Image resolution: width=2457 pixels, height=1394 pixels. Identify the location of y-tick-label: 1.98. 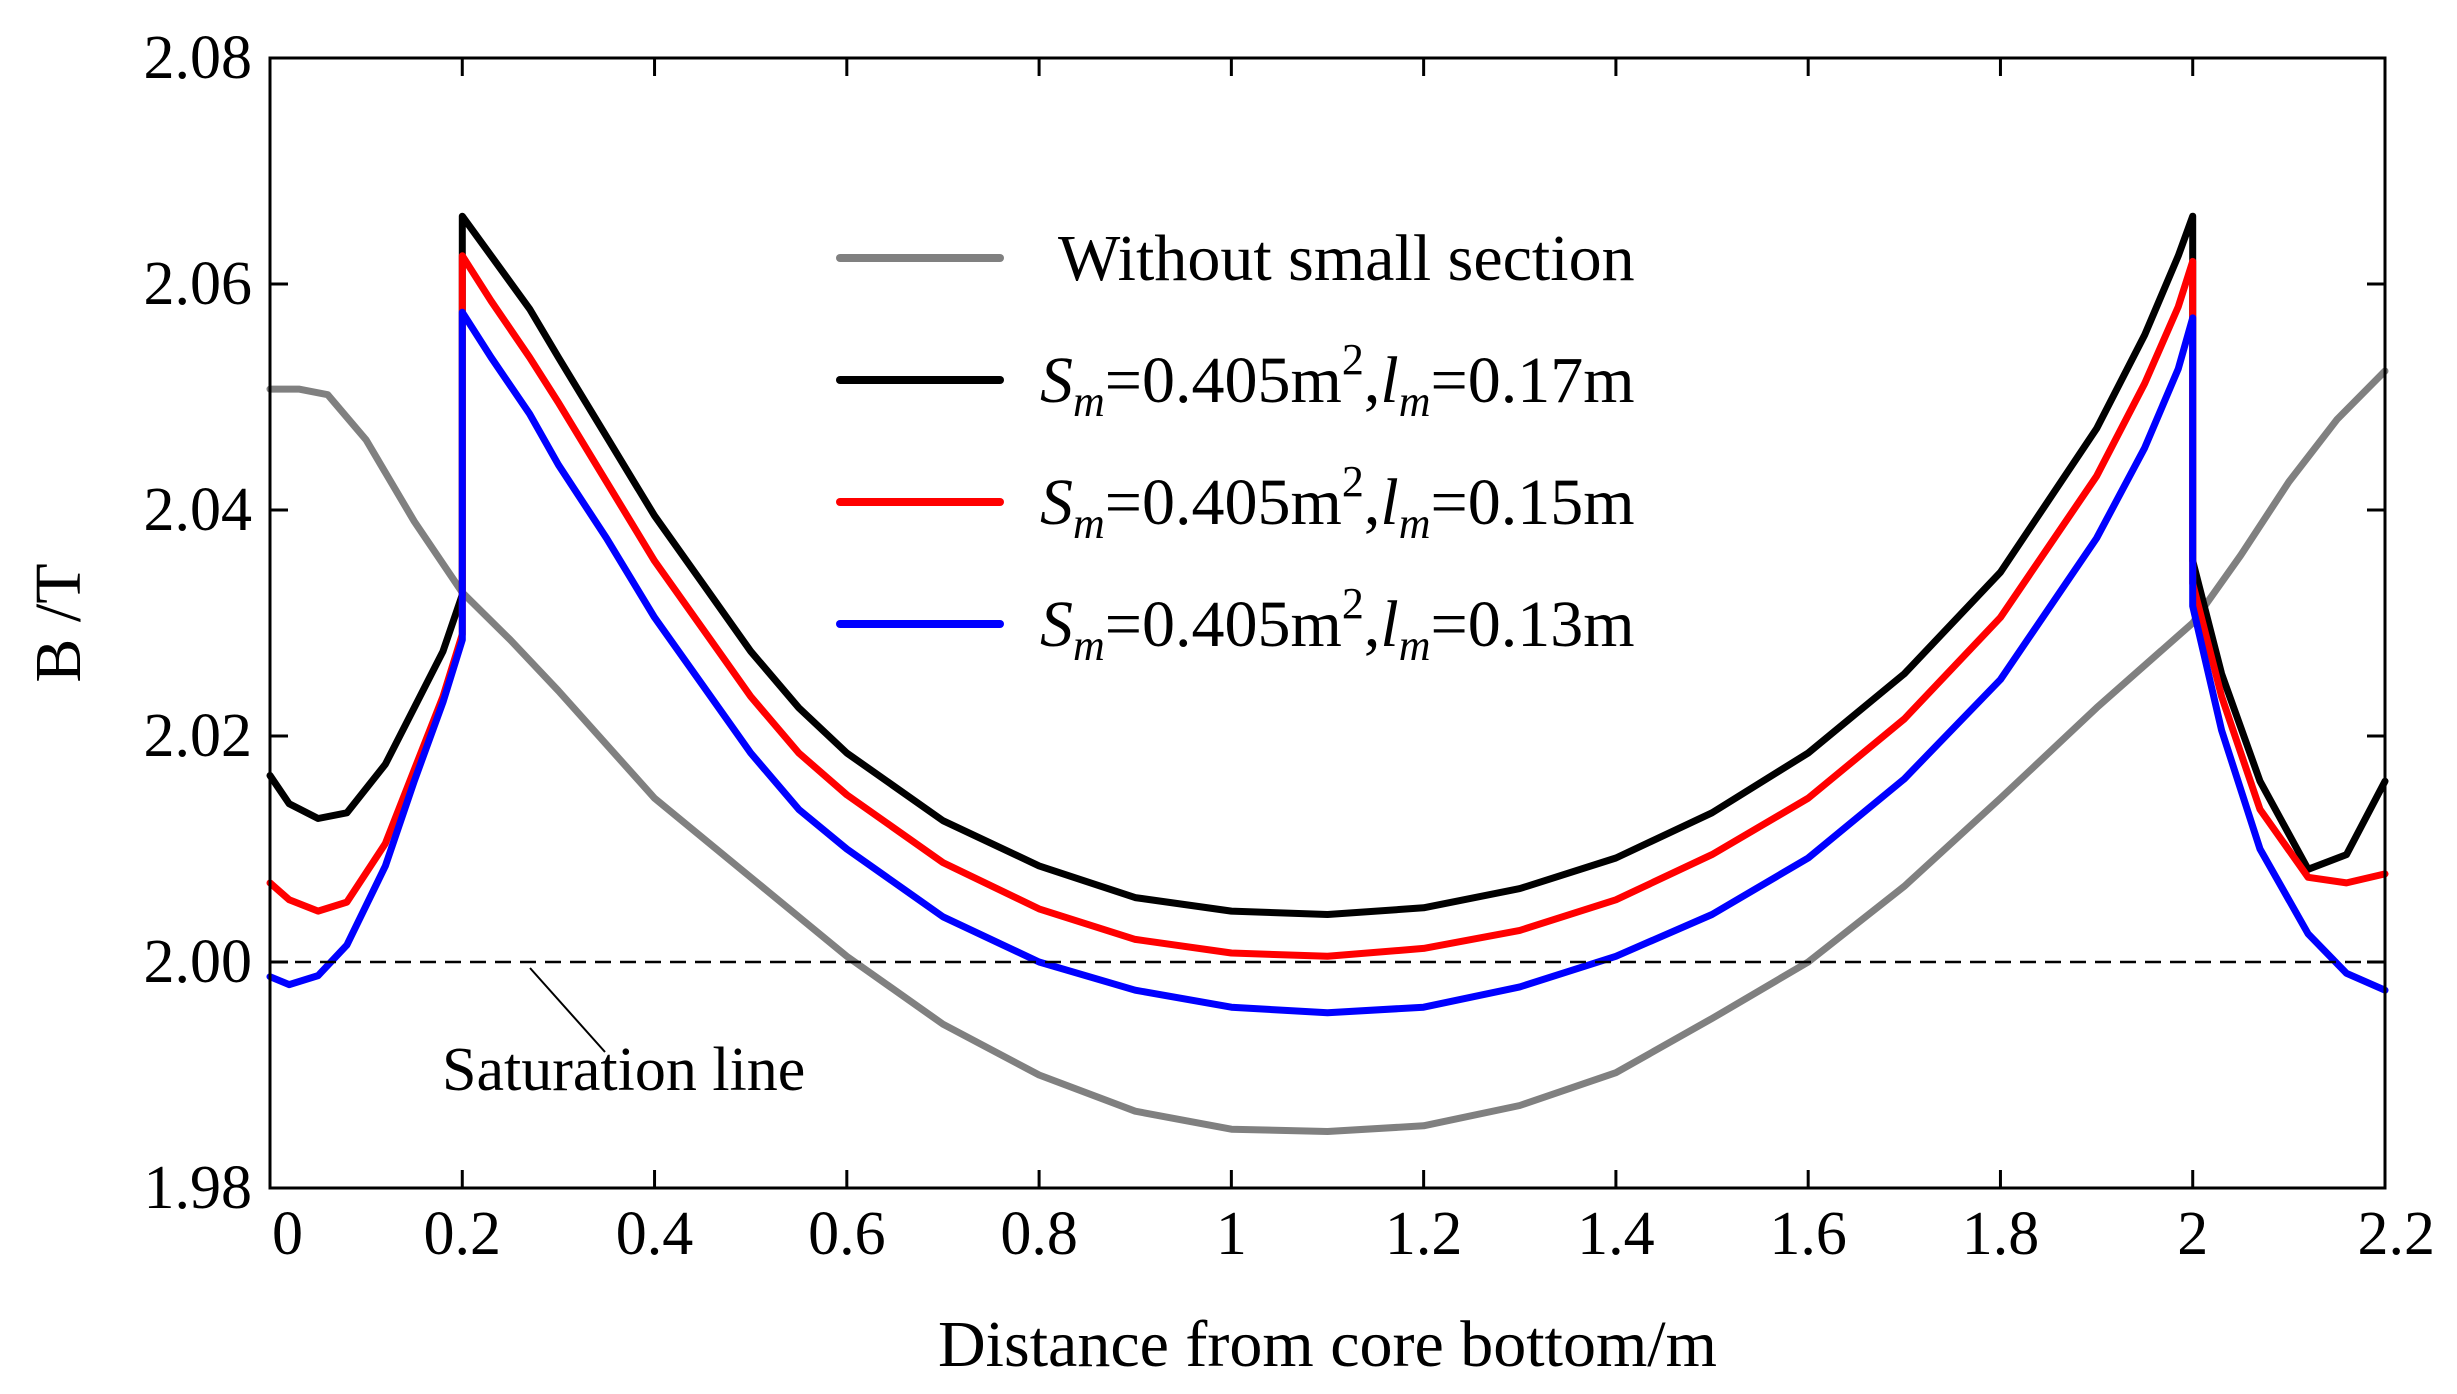
(198, 1188).